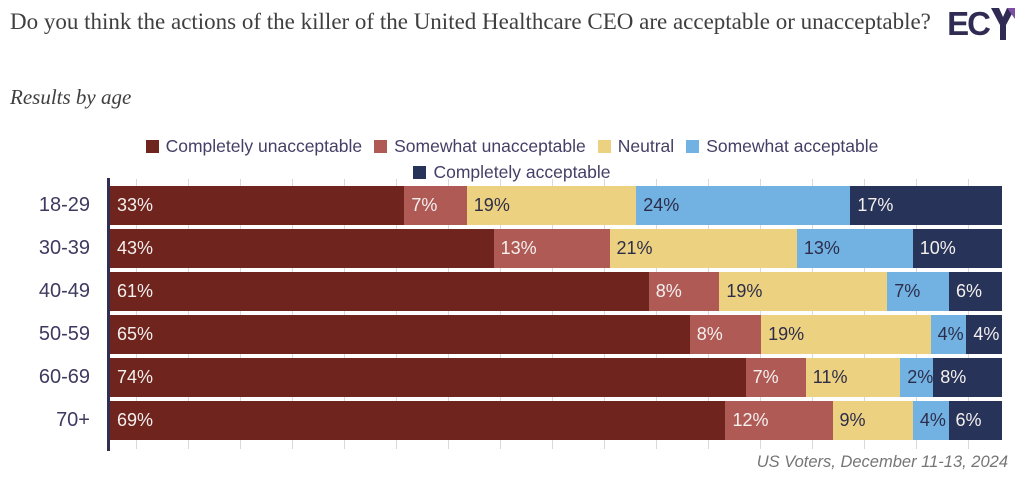 The height and width of the screenshot is (496, 1024). Describe the element at coordinates (64, 377) in the screenshot. I see `category-label: 60-69` at that location.